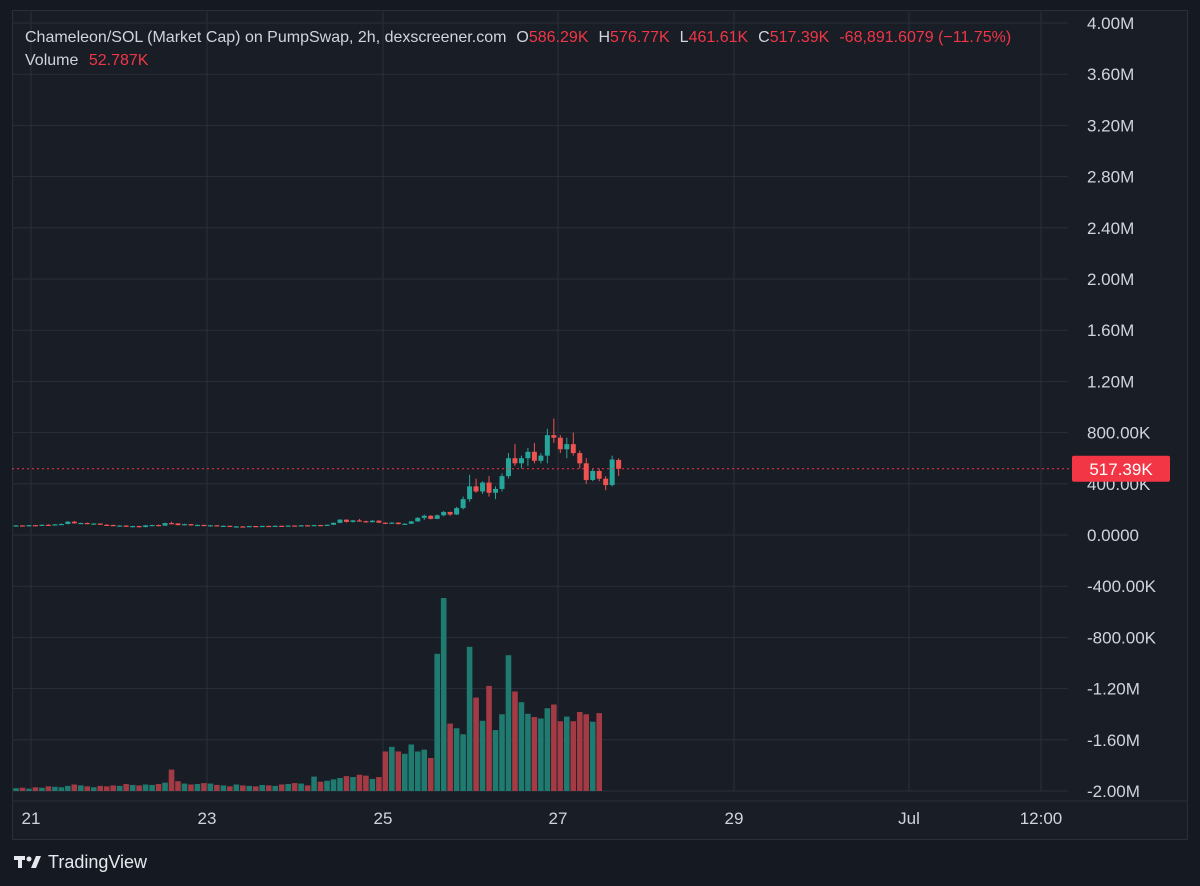 The width and height of the screenshot is (1200, 886). What do you see at coordinates (684, 37) in the screenshot?
I see `low-label: L` at bounding box center [684, 37].